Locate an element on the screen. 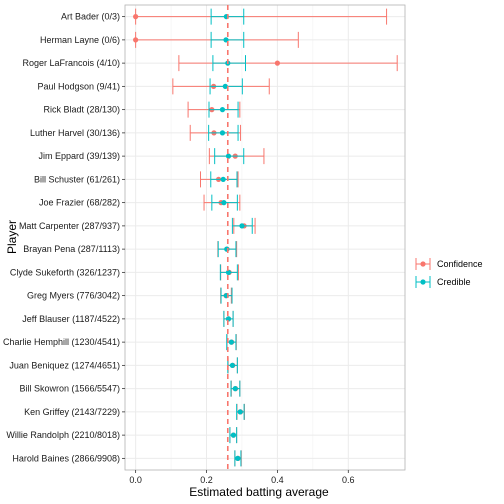 The image size is (504, 504). y-tick-label: Bill Schuster (61/261) is located at coordinates (77, 179).